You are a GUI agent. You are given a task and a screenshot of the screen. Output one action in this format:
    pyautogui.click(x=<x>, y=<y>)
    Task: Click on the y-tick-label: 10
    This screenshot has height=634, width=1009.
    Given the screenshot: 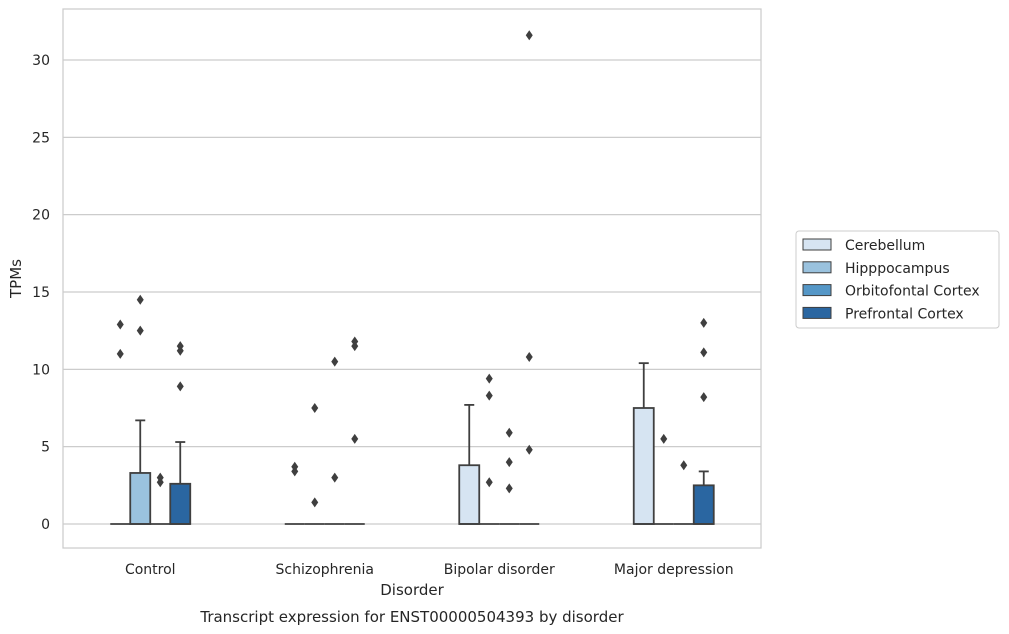 What is the action you would take?
    pyautogui.click(x=41, y=370)
    